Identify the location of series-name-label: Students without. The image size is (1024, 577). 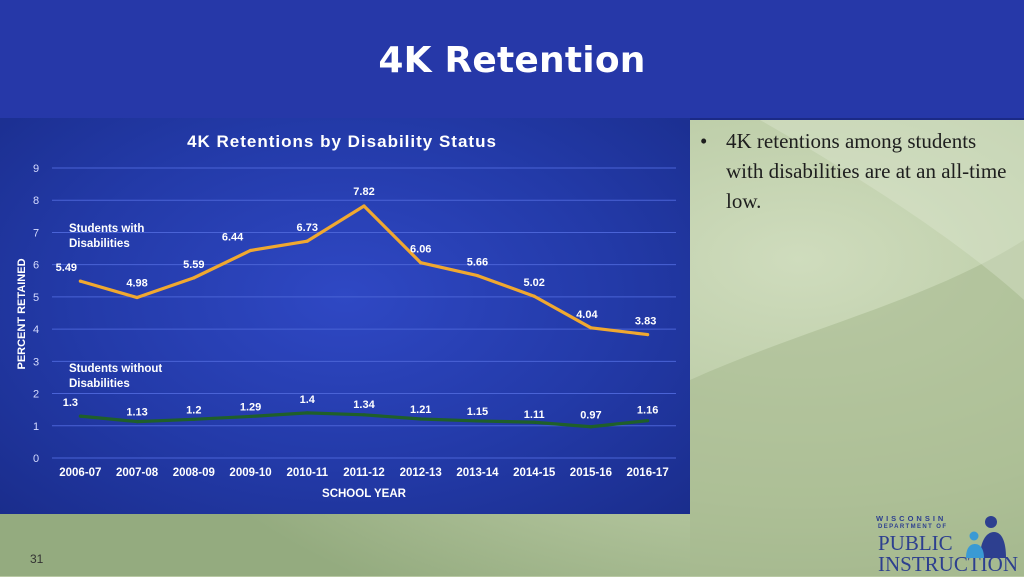
(115, 369).